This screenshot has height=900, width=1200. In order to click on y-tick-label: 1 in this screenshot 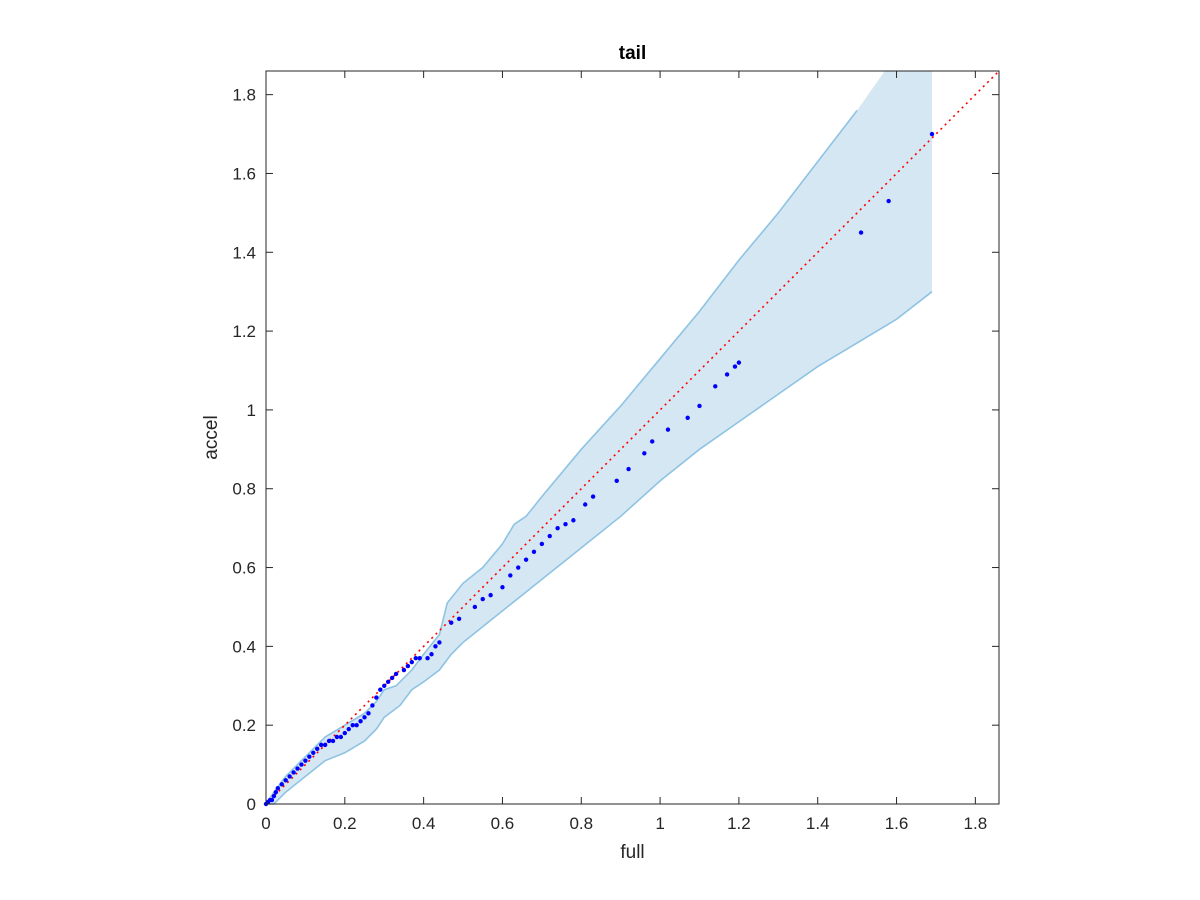, I will do `click(251, 410)`.